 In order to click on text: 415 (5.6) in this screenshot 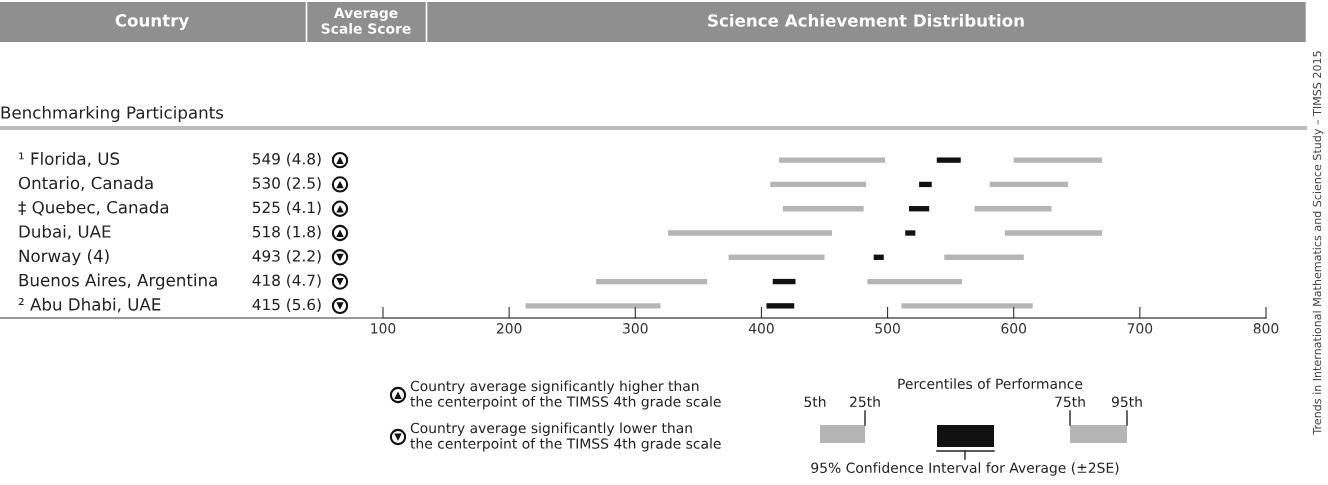, I will do `click(286, 305)`.